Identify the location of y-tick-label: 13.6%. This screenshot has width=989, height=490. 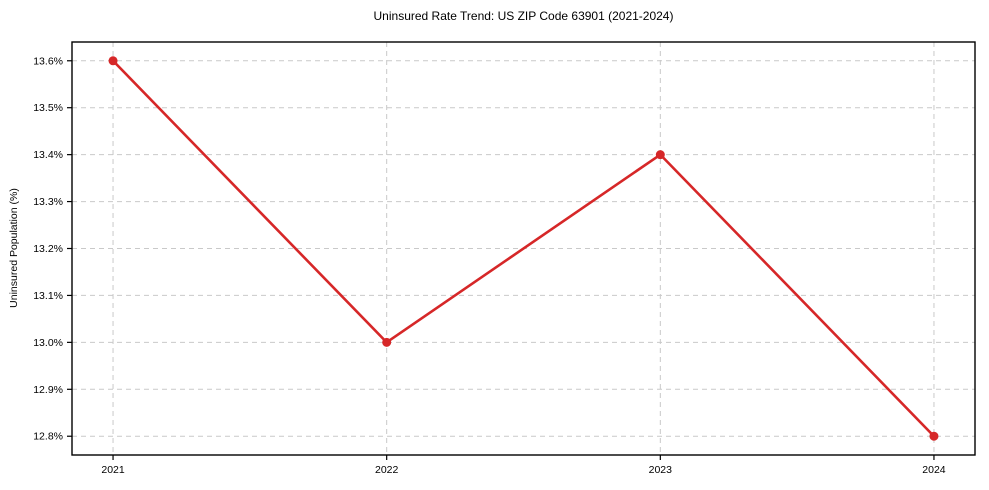
(48, 61).